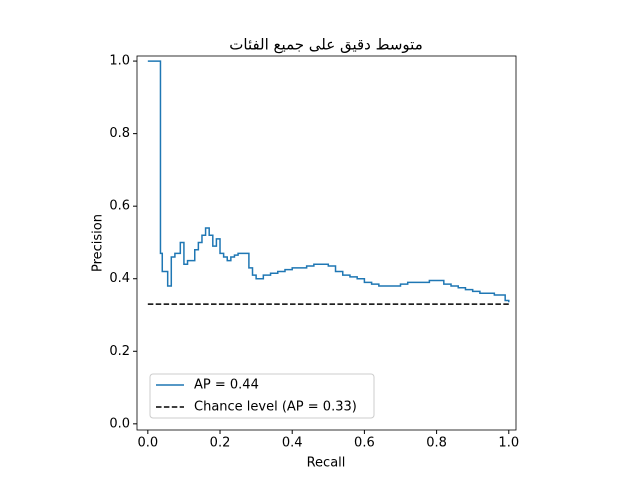 The image size is (640, 480). What do you see at coordinates (119, 61) in the screenshot?
I see `y-tick-label: 1.0` at bounding box center [119, 61].